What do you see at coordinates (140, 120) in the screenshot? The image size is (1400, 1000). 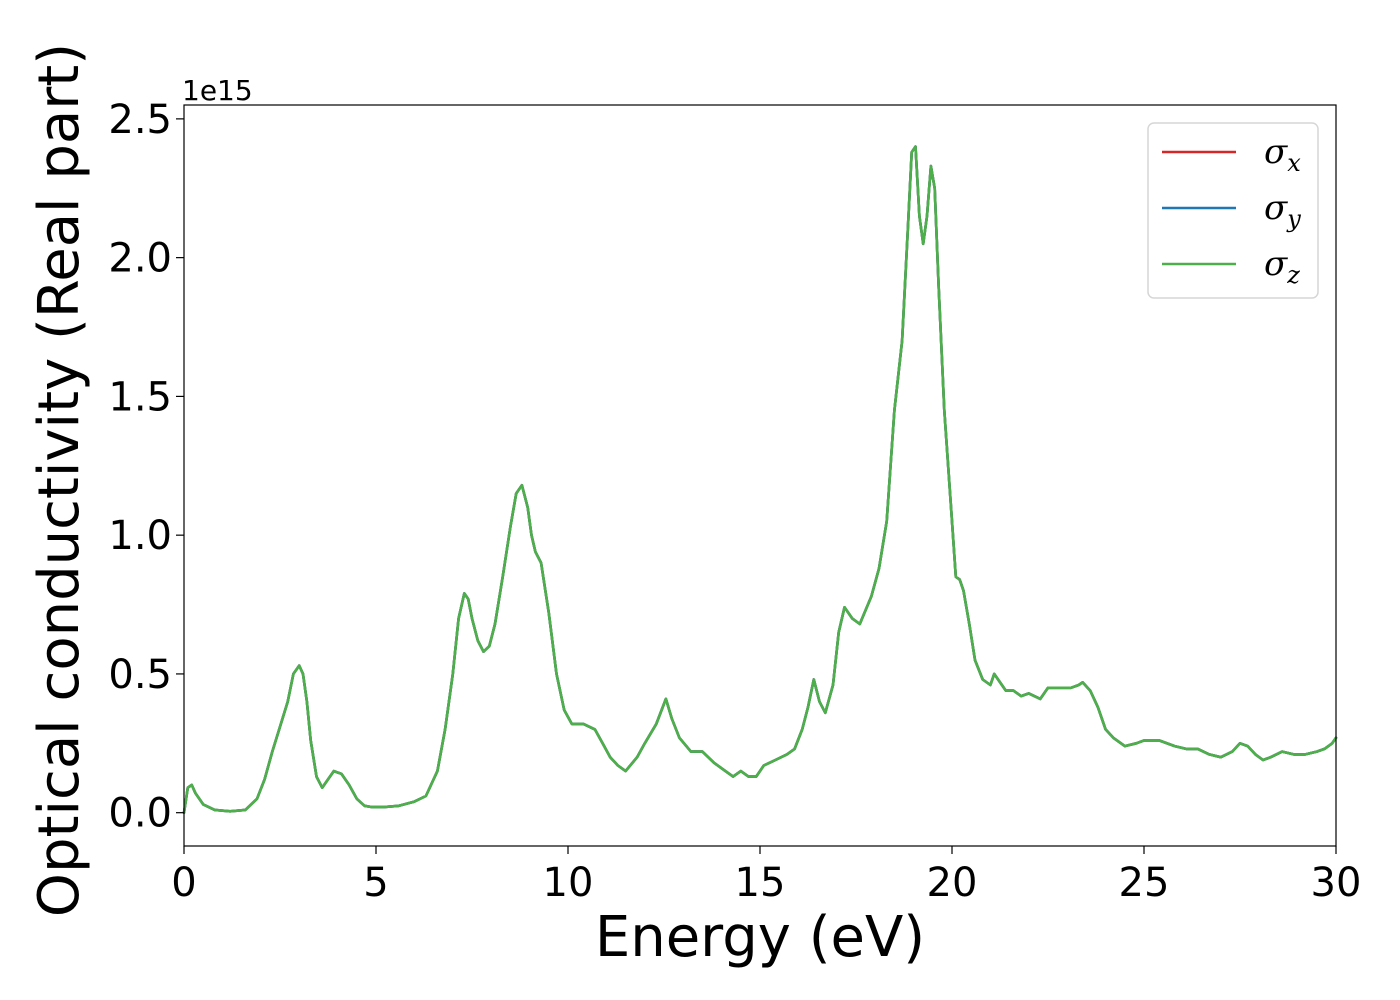 I see `y-tick-label: 2.5` at bounding box center [140, 120].